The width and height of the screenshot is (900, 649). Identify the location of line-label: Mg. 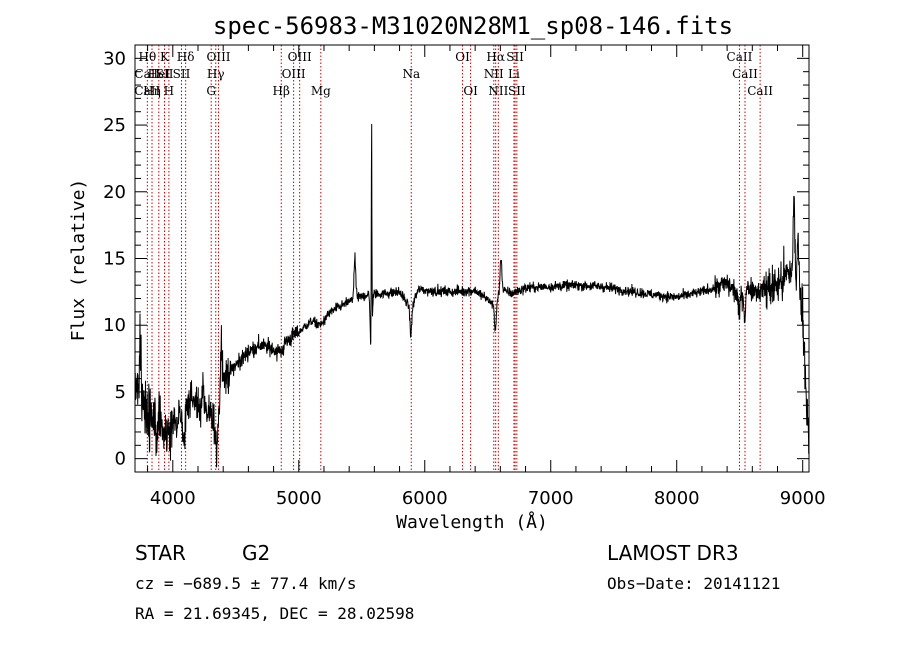
(321, 91).